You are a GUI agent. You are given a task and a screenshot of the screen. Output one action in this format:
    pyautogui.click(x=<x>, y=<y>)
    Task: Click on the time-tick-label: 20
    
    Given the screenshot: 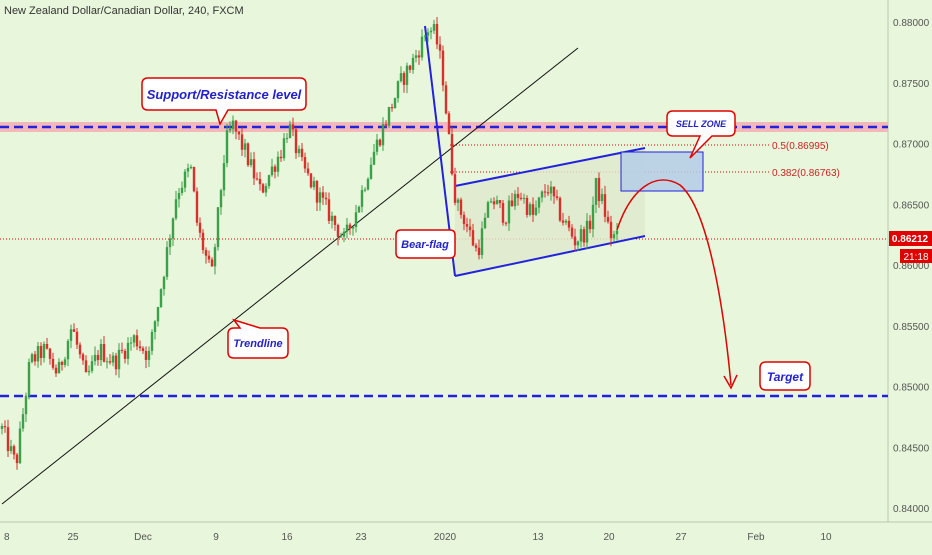 What is the action you would take?
    pyautogui.click(x=609, y=537)
    